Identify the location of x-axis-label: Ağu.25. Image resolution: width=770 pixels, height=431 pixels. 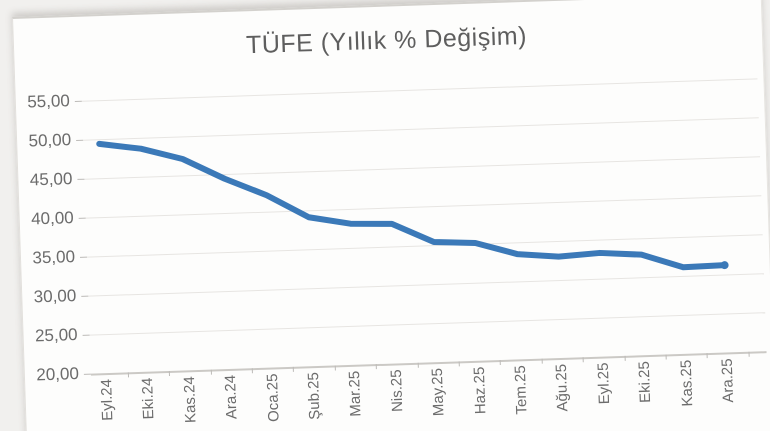
(562, 387).